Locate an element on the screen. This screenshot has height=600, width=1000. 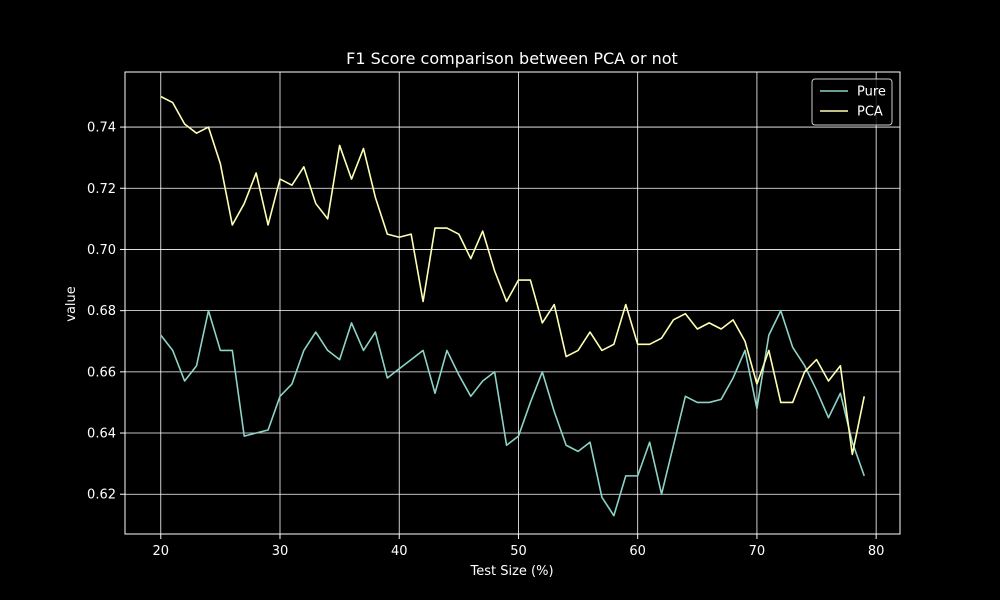
x-tick-label: 50 is located at coordinates (518, 551).